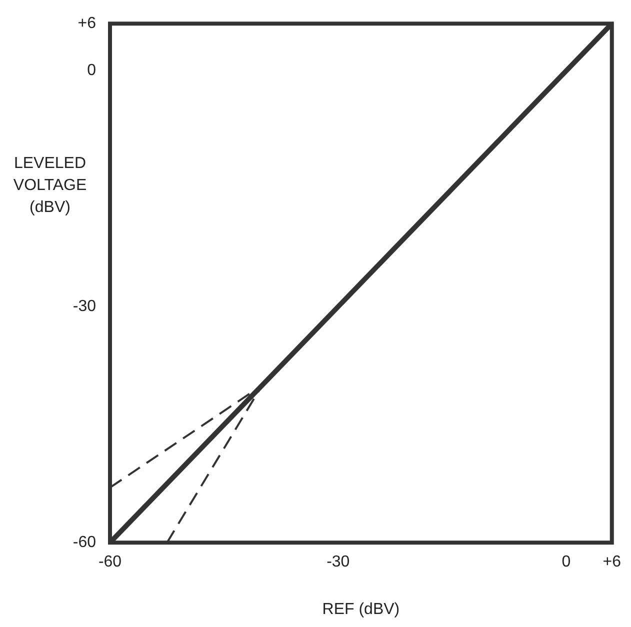 This screenshot has height=627, width=631. Describe the element at coordinates (566, 562) in the screenshot. I see `x-tick-label: 0` at that location.